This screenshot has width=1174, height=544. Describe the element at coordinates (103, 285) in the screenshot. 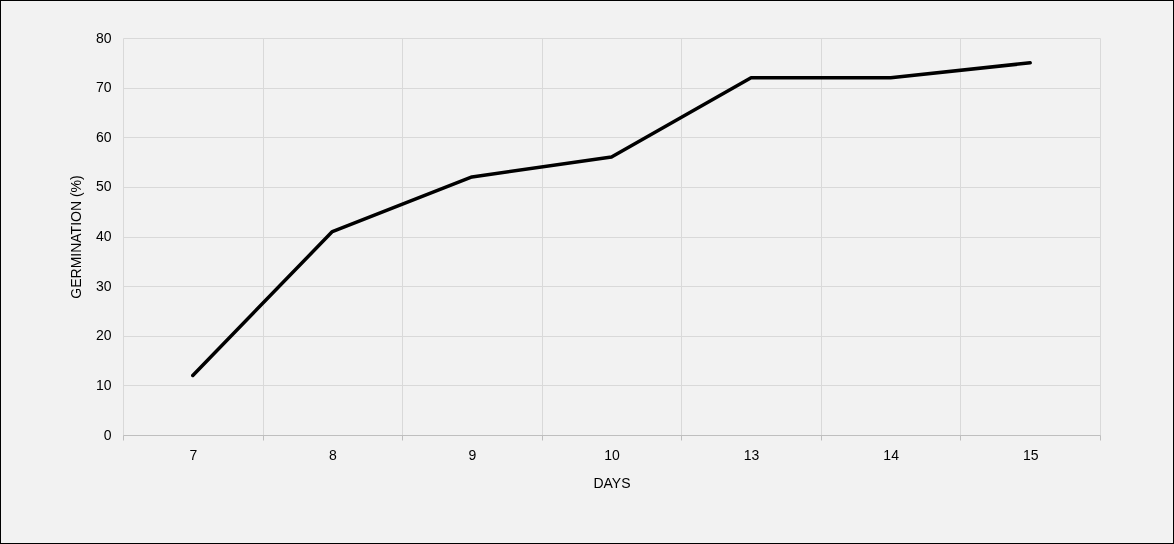

I see `y-tick-label: 30` at that location.